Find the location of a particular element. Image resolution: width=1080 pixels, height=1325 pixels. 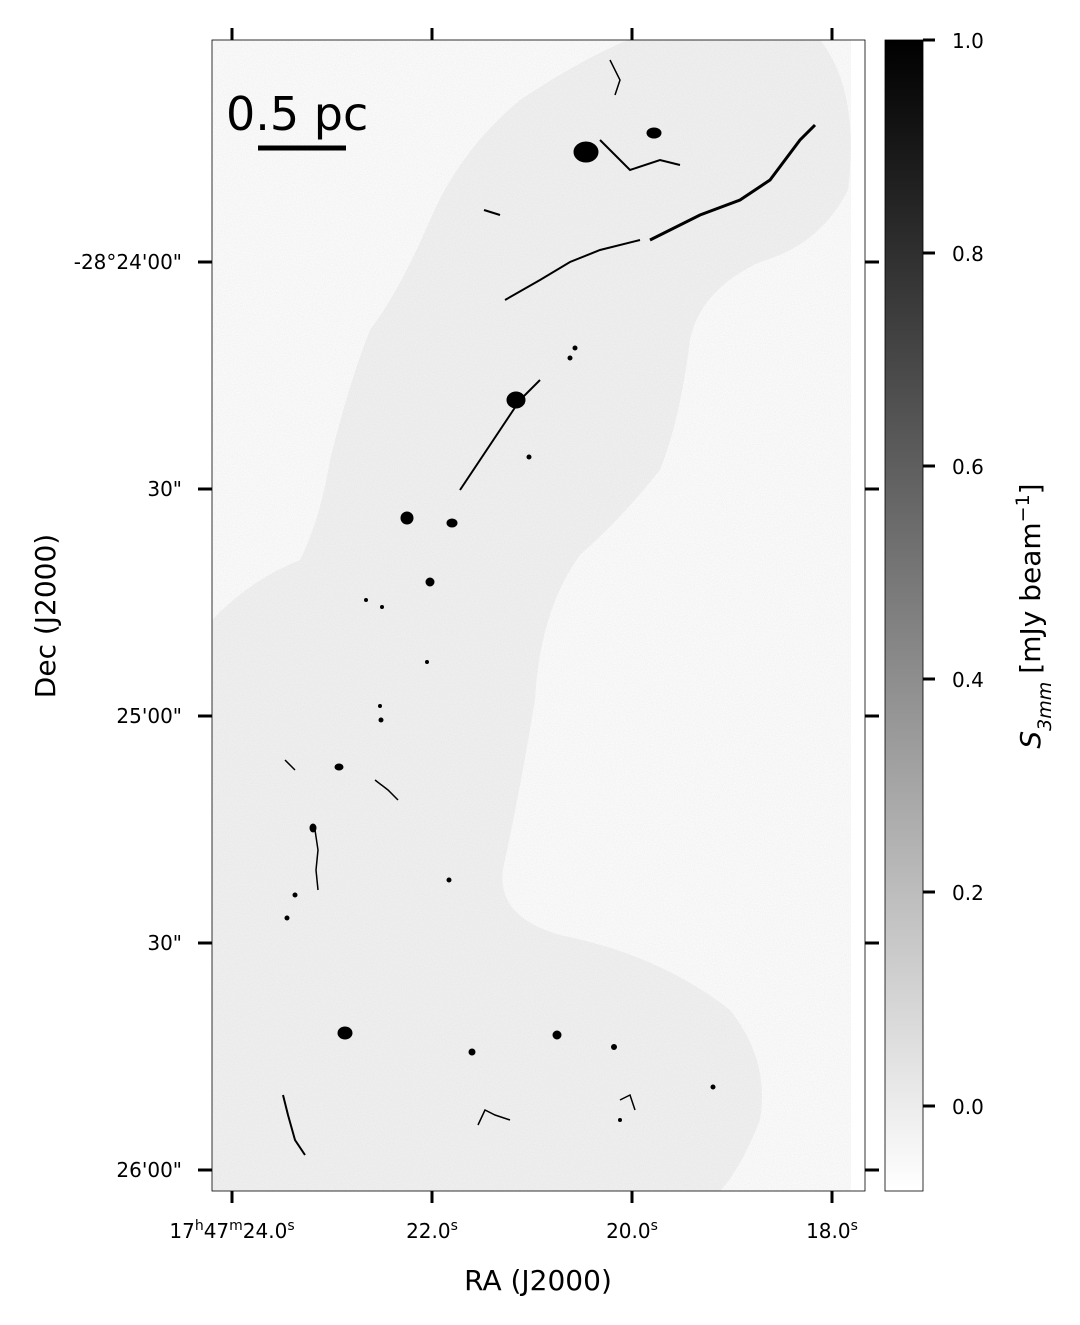

y-tick-label: 25'00" is located at coordinates (149, 716).